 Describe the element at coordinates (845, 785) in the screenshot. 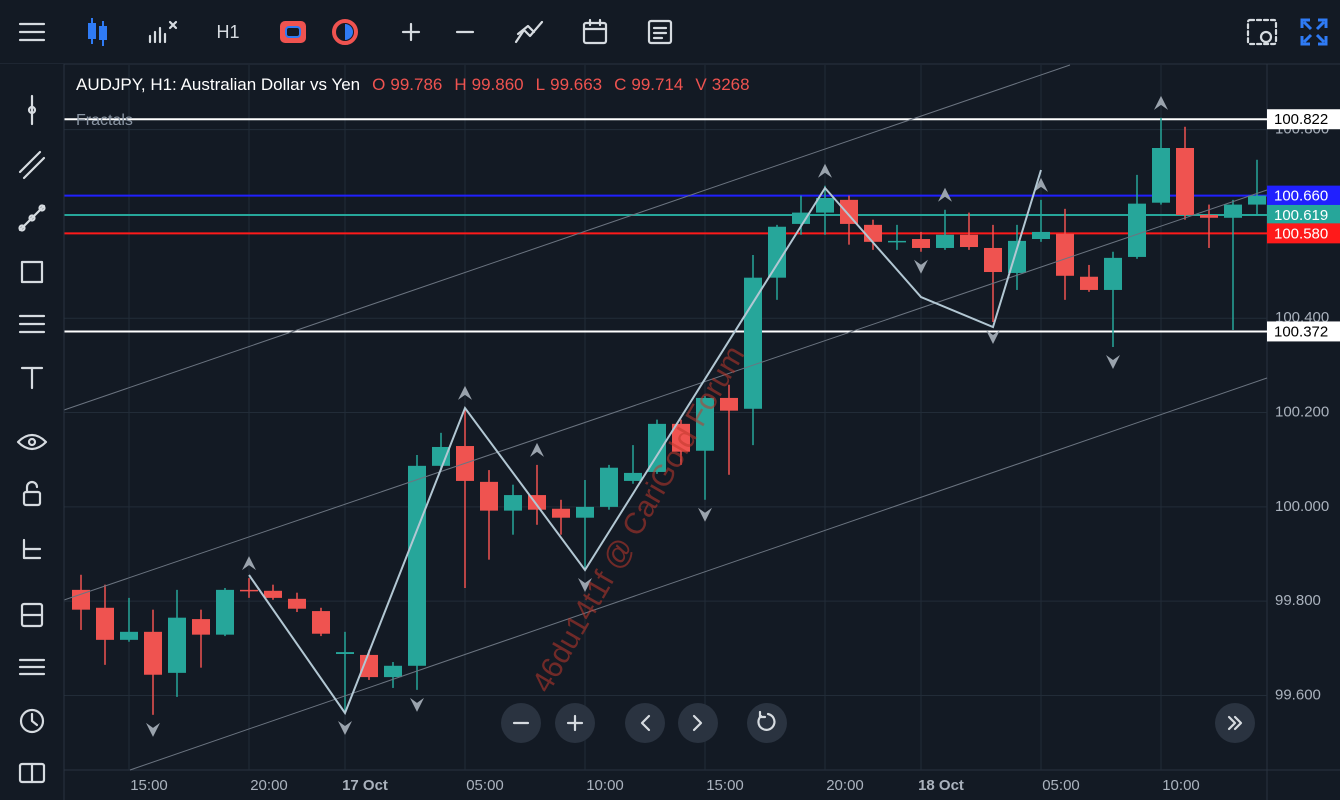

I see `x-tick-label: 20:00` at that location.